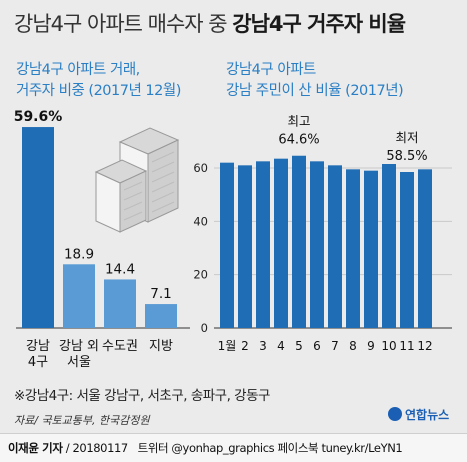  Describe the element at coordinates (317, 346) in the screenshot. I see `right-category-label: 6` at that location.